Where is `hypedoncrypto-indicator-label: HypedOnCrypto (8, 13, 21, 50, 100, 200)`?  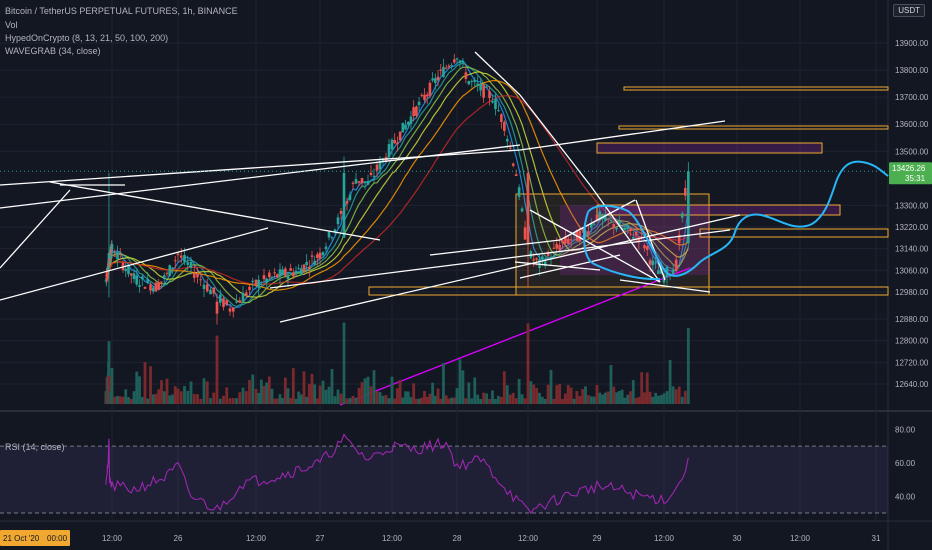 hypedoncrypto-indicator-label: HypedOnCrypto (8, 13, 21, 50, 100, 200) is located at coordinates (87, 38).